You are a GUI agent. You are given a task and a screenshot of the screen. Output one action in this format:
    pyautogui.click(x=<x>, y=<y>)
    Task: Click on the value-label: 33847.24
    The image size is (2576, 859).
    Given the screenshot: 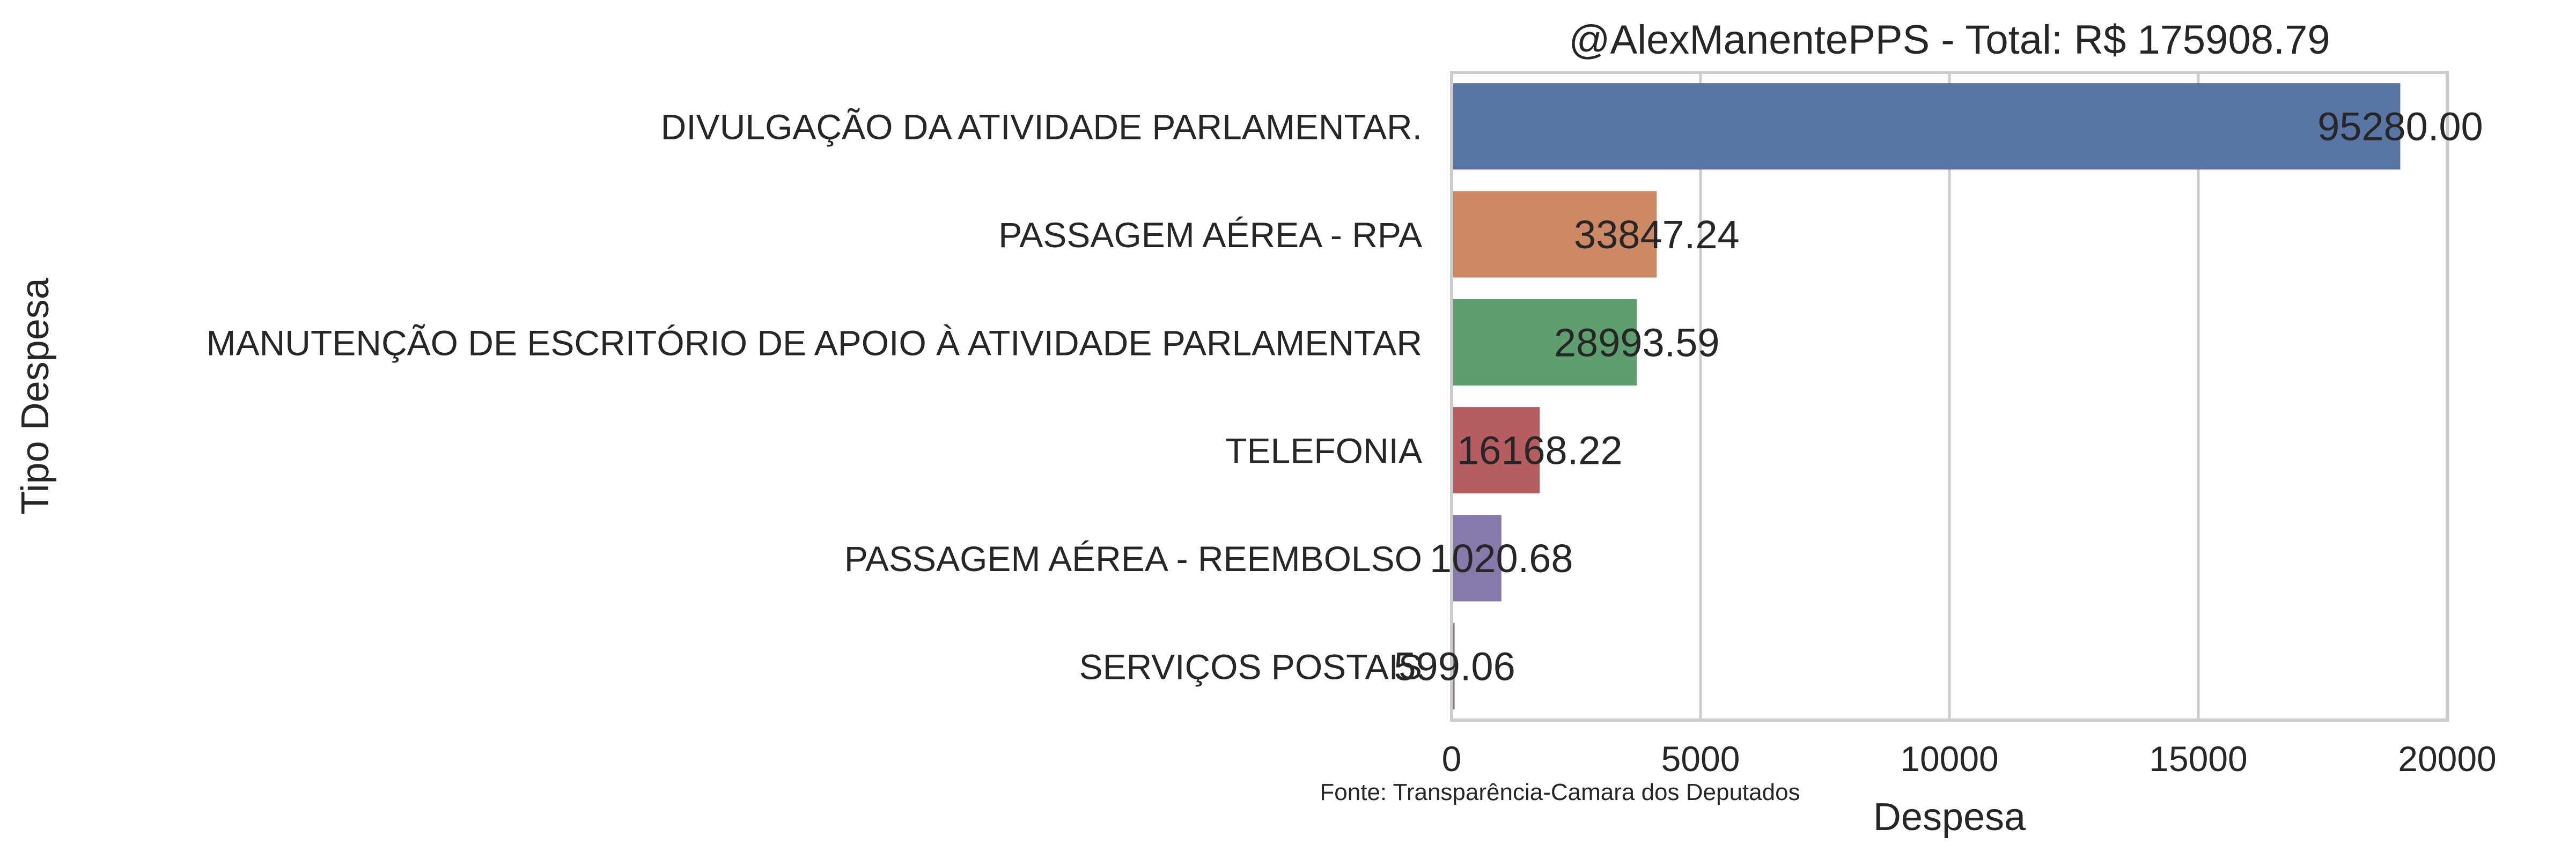 What is the action you would take?
    pyautogui.click(x=1657, y=234)
    